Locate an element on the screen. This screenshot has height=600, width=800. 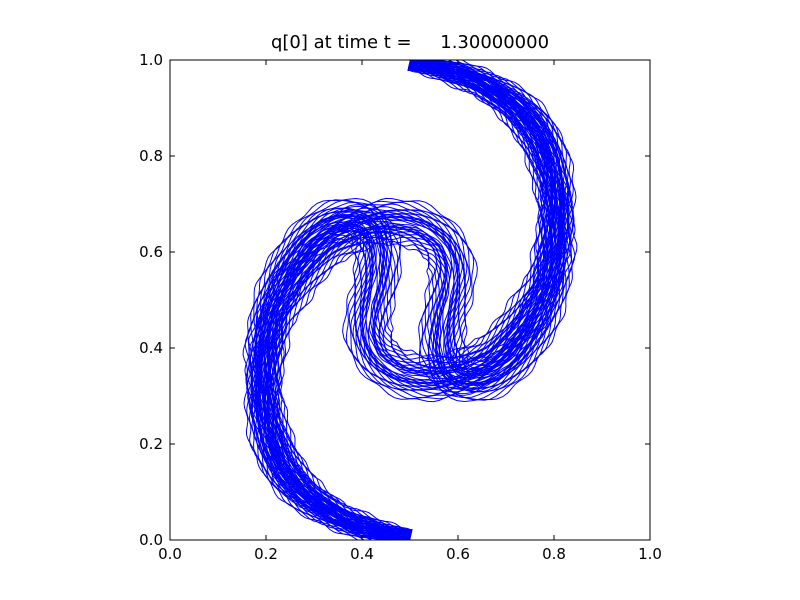
y-tick-label: 0.0 is located at coordinates (151, 540).